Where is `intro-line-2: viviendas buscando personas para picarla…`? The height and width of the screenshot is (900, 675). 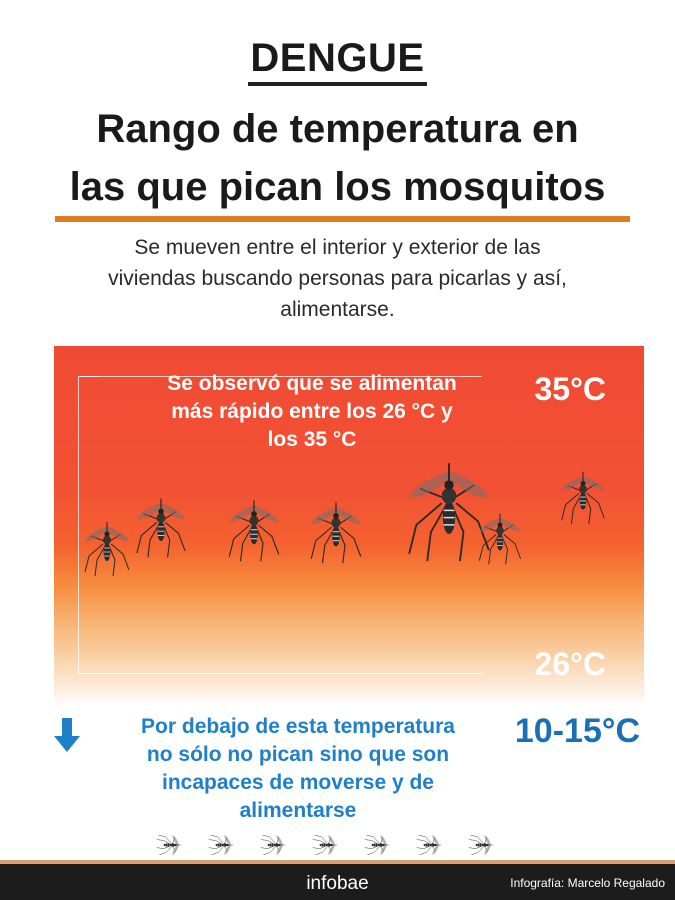 intro-line-2: viviendas buscando personas para picarla… is located at coordinates (337, 278).